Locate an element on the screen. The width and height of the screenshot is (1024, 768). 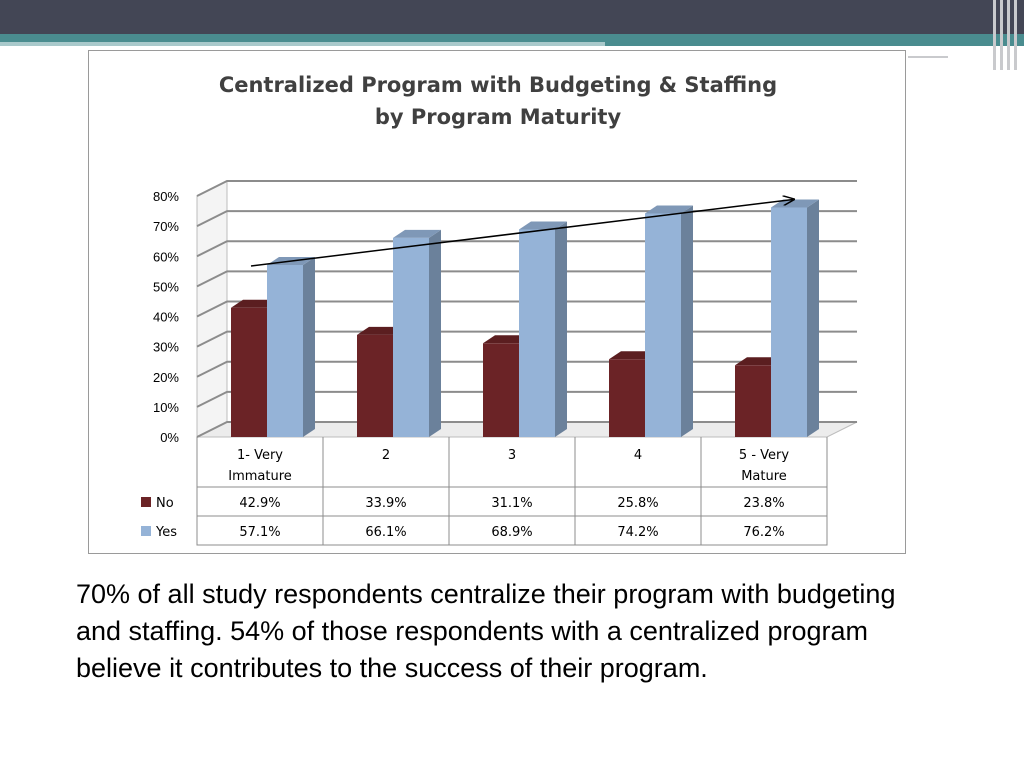
y-tick-label: 60% is located at coordinates (166, 256).